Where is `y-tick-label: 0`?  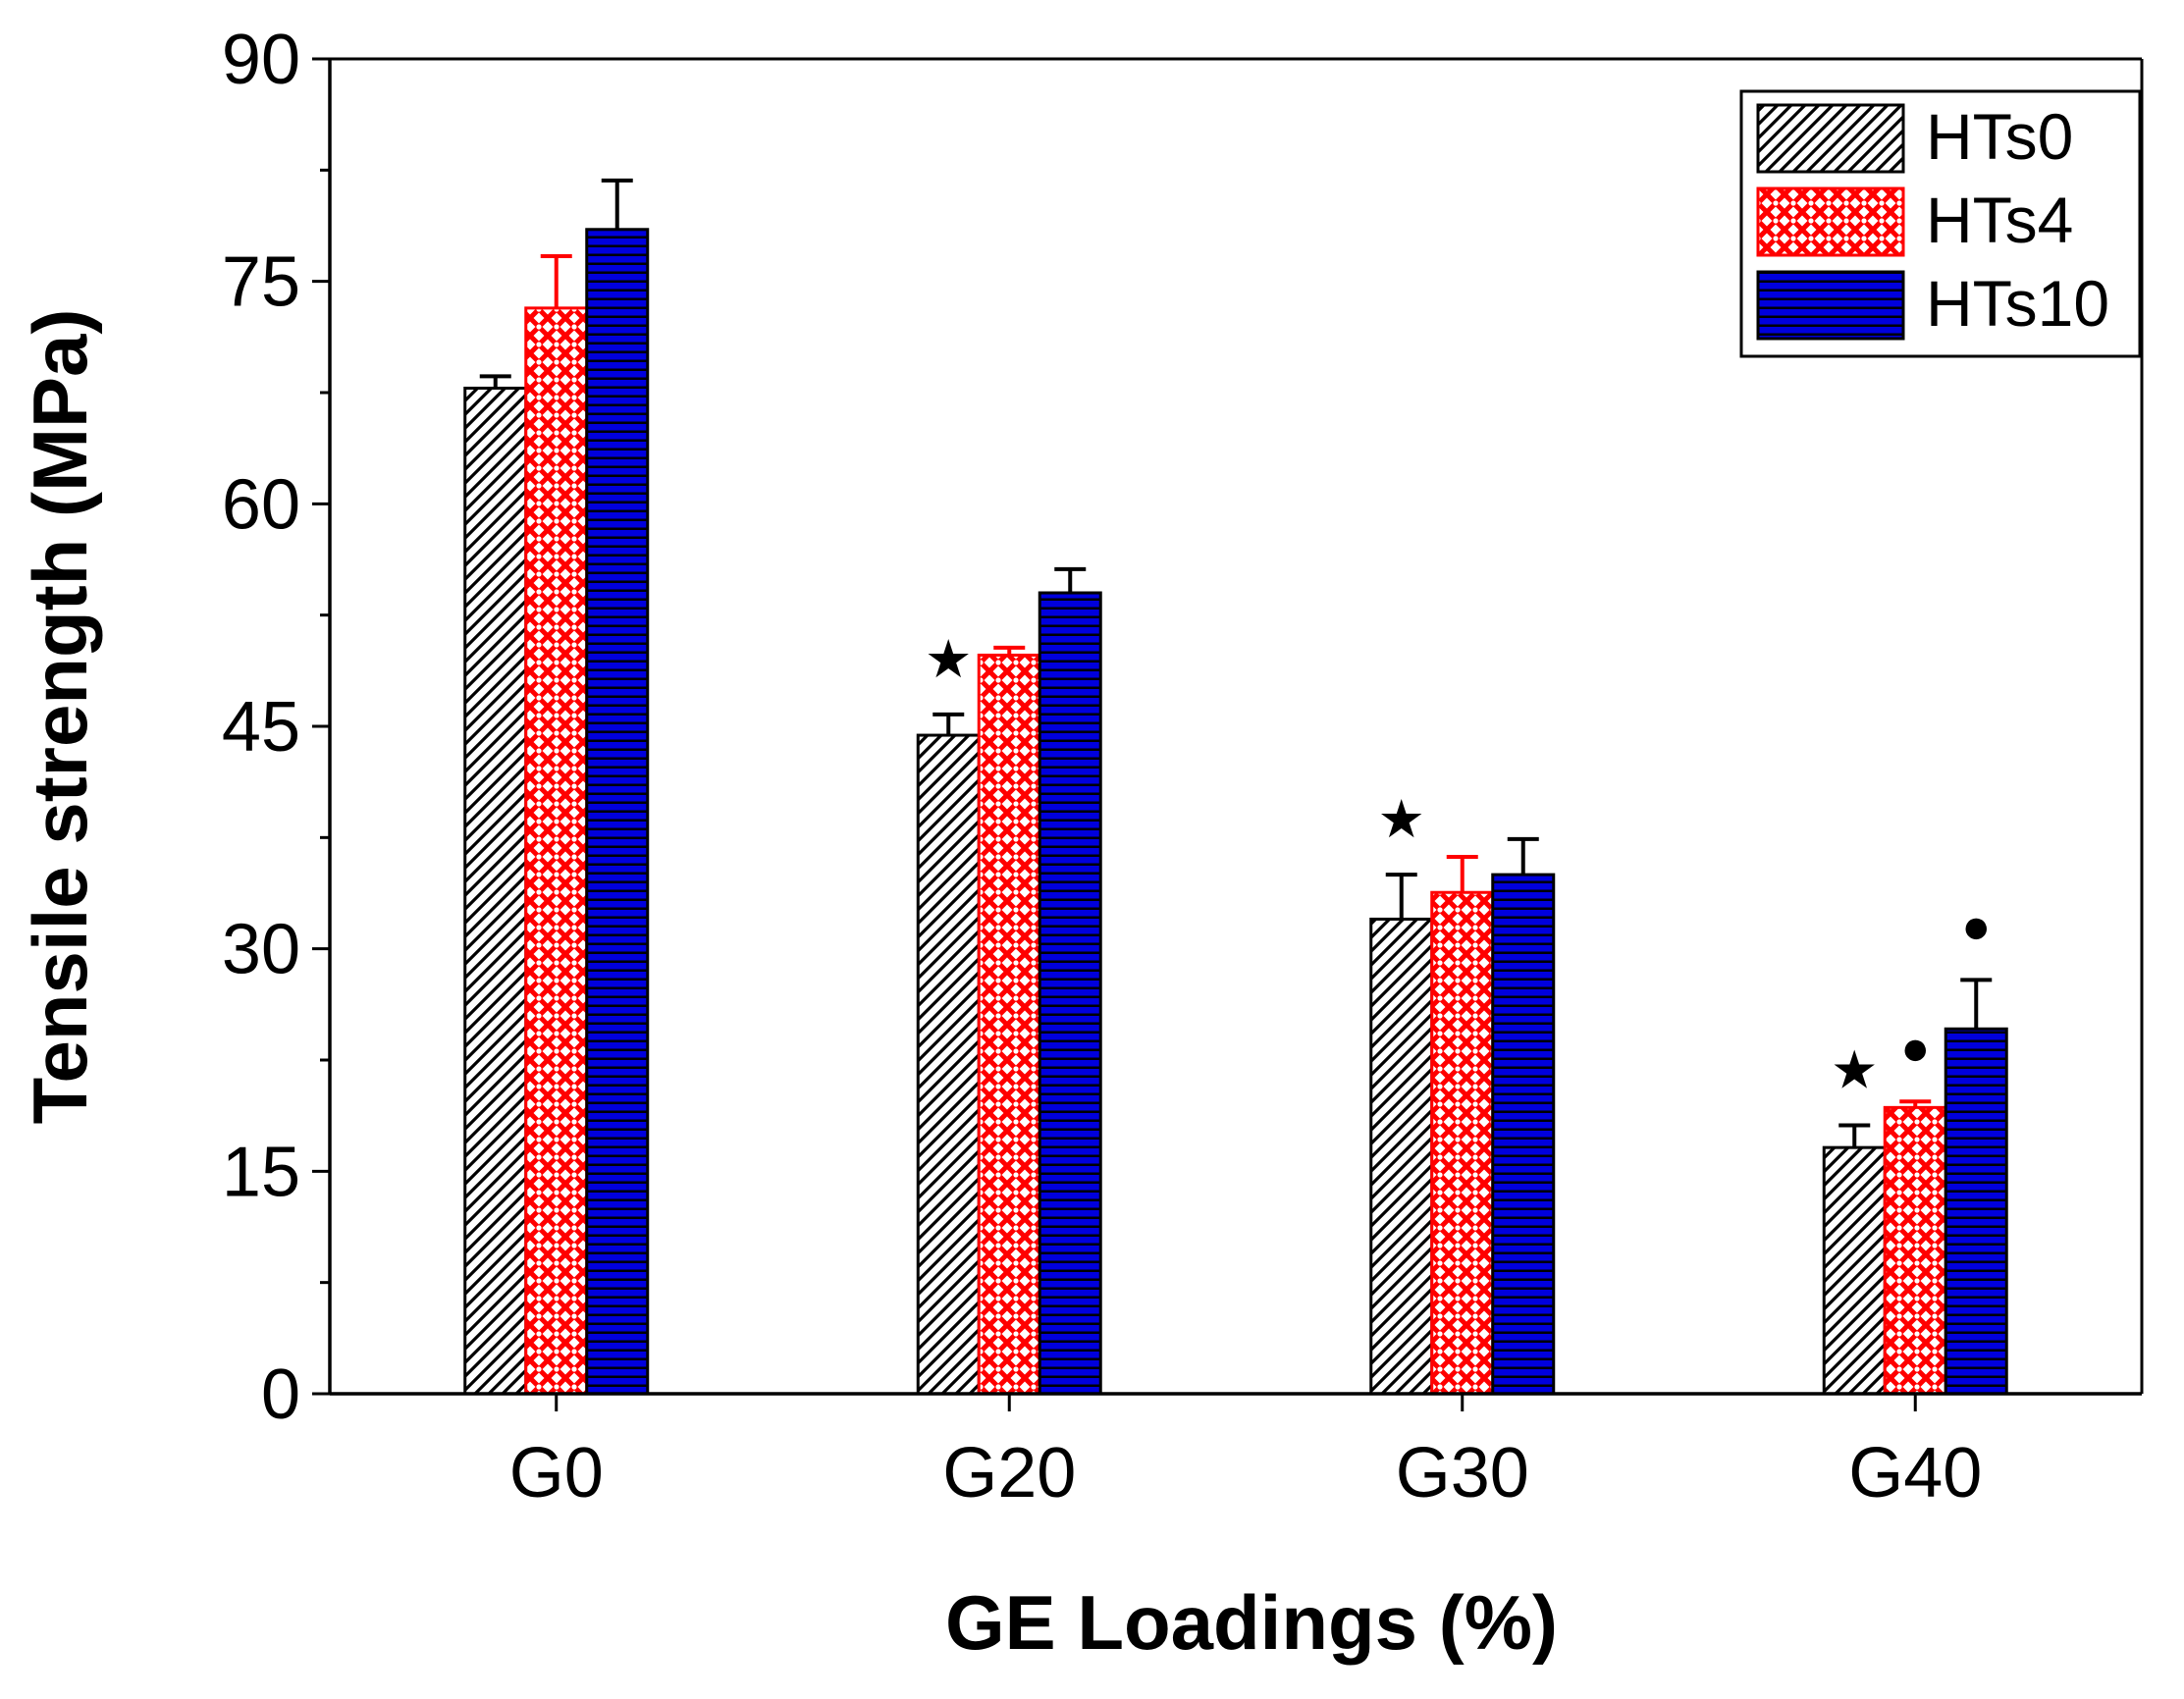
y-tick-label: 0 is located at coordinates (280, 1395).